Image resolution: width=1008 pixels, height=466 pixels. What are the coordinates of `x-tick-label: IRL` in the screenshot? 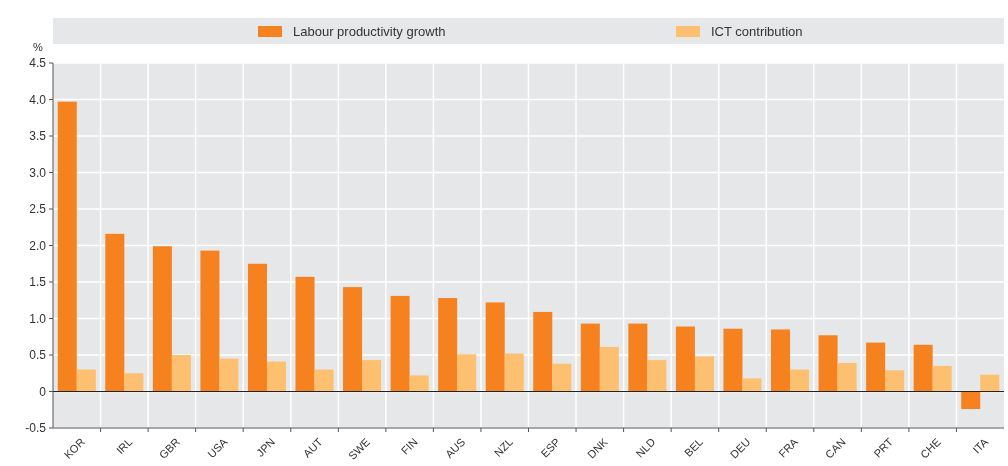 It's located at (124, 446).